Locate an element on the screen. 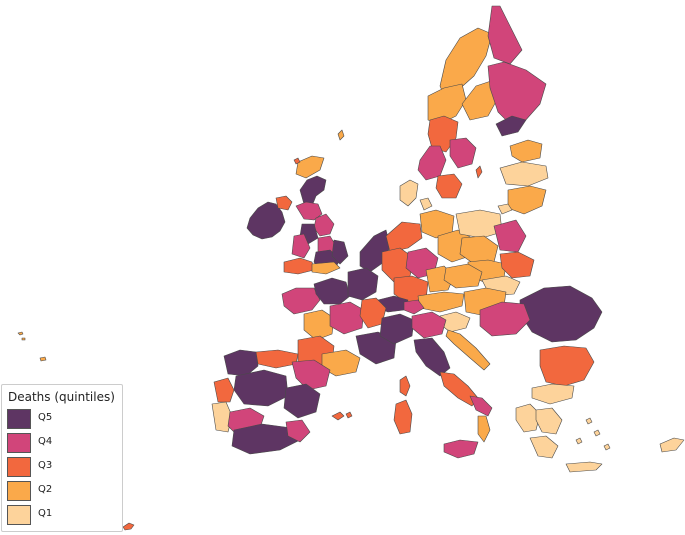 The width and height of the screenshot is (685, 535). region-corsica is located at coordinates (405, 386).